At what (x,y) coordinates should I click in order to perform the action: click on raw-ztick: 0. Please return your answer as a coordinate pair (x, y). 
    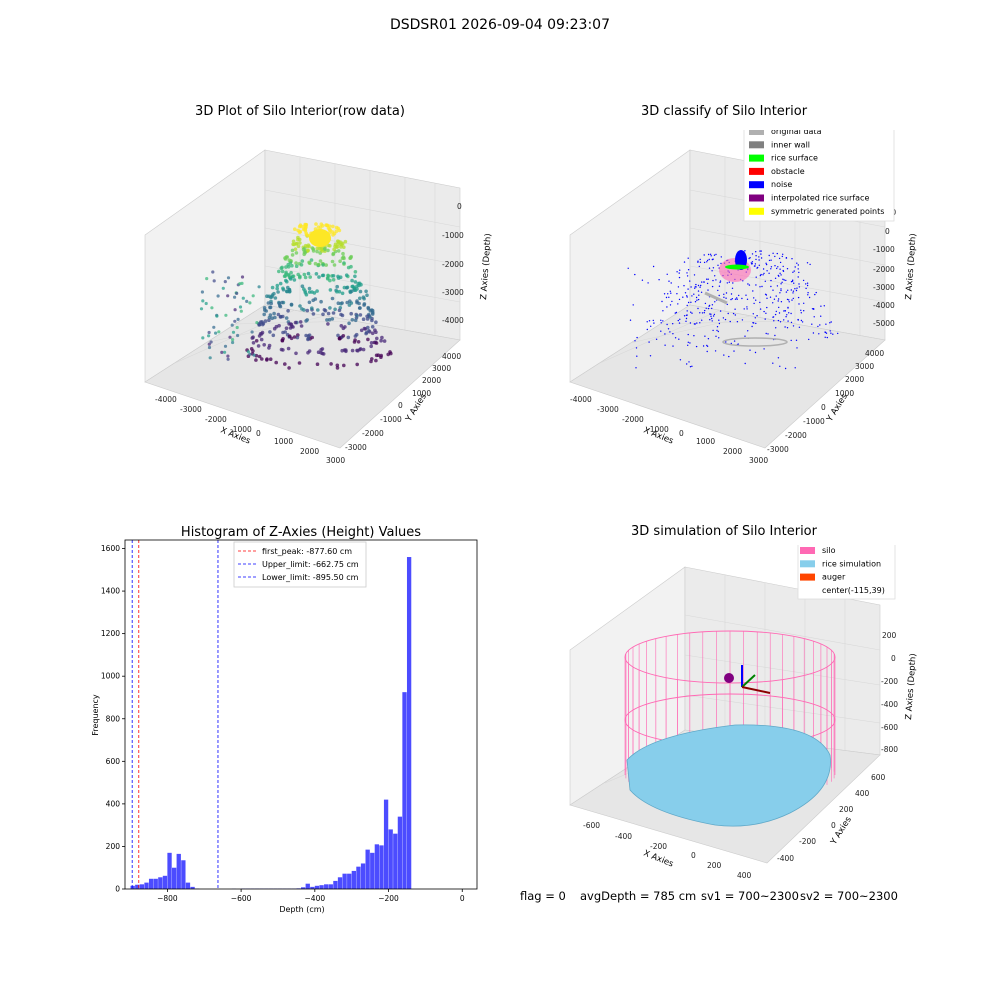
    Looking at the image, I should click on (459, 206).